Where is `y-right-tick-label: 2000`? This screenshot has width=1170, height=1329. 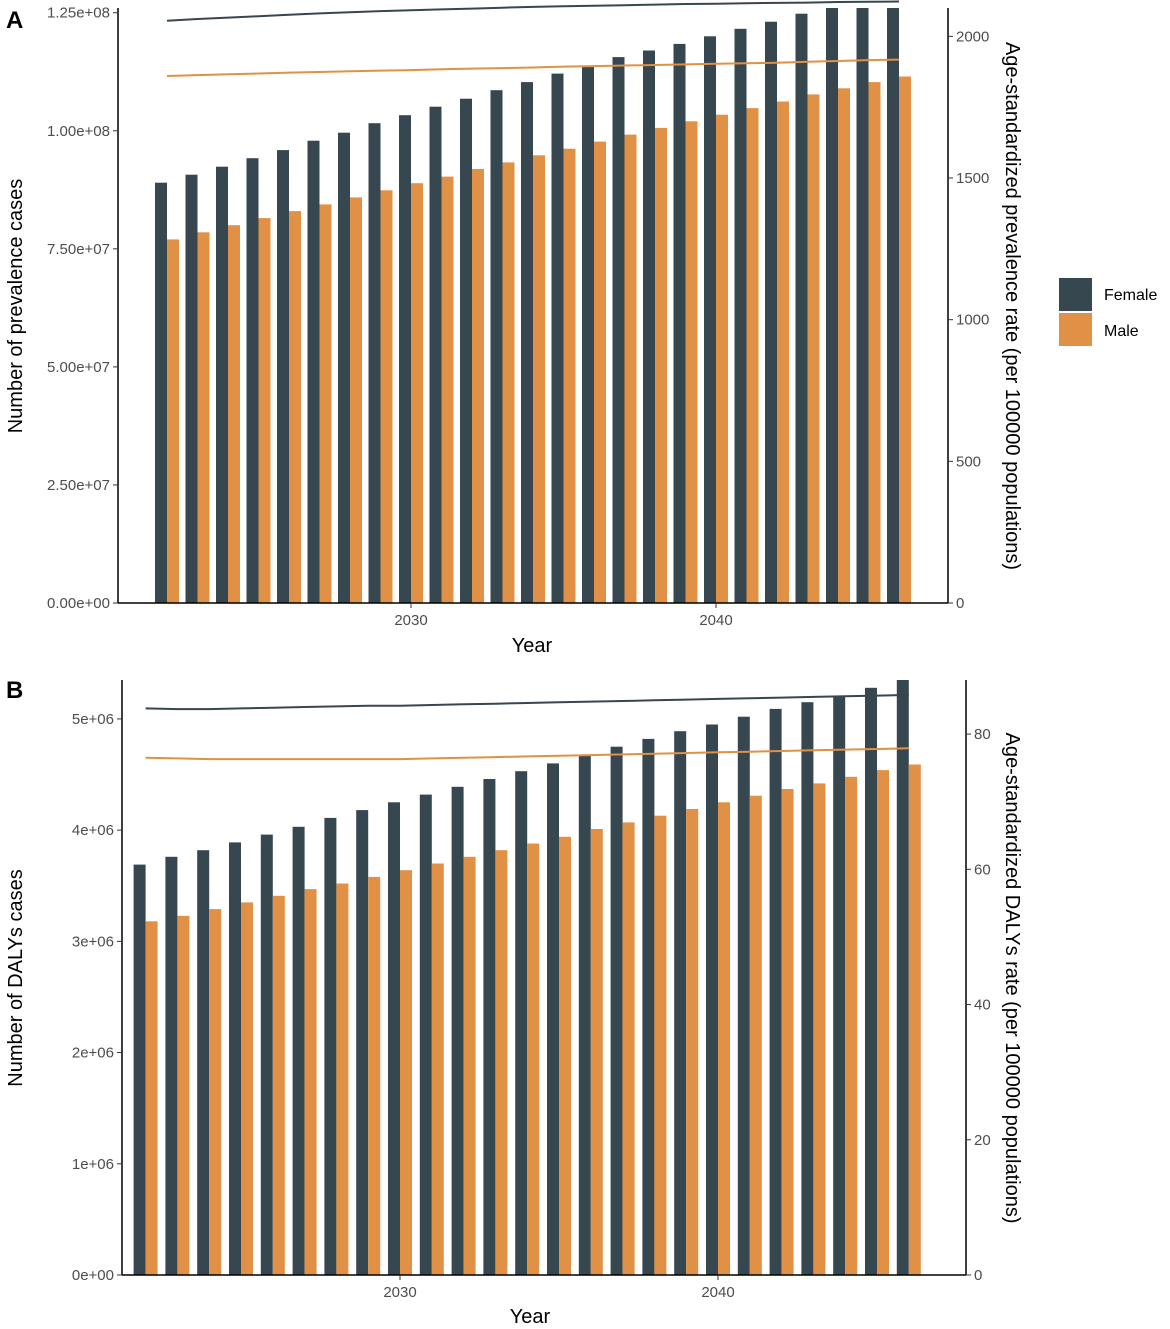
y-right-tick-label: 2000 is located at coordinates (972, 36).